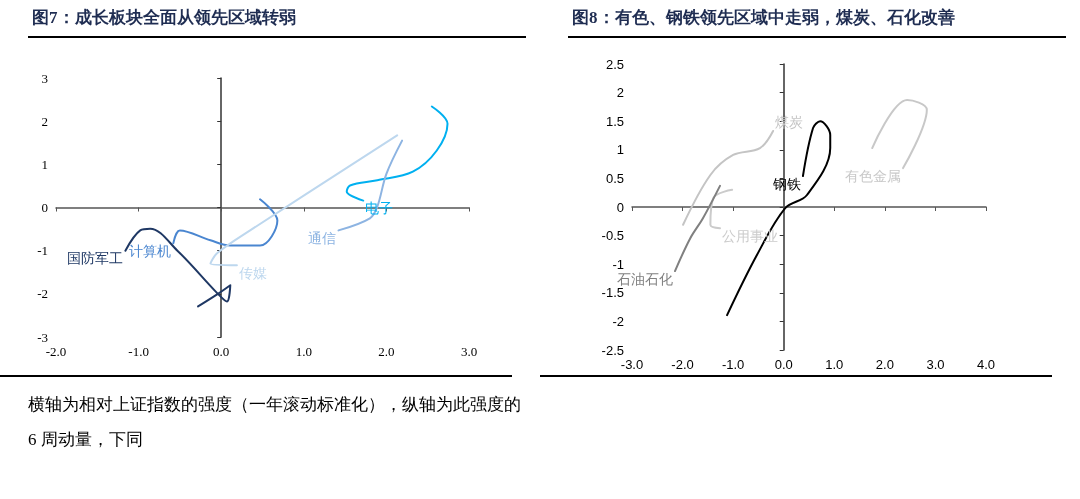 The image size is (1080, 499). Describe the element at coordinates (614, 121) in the screenshot. I see `y-tick-label: 1.5` at that location.